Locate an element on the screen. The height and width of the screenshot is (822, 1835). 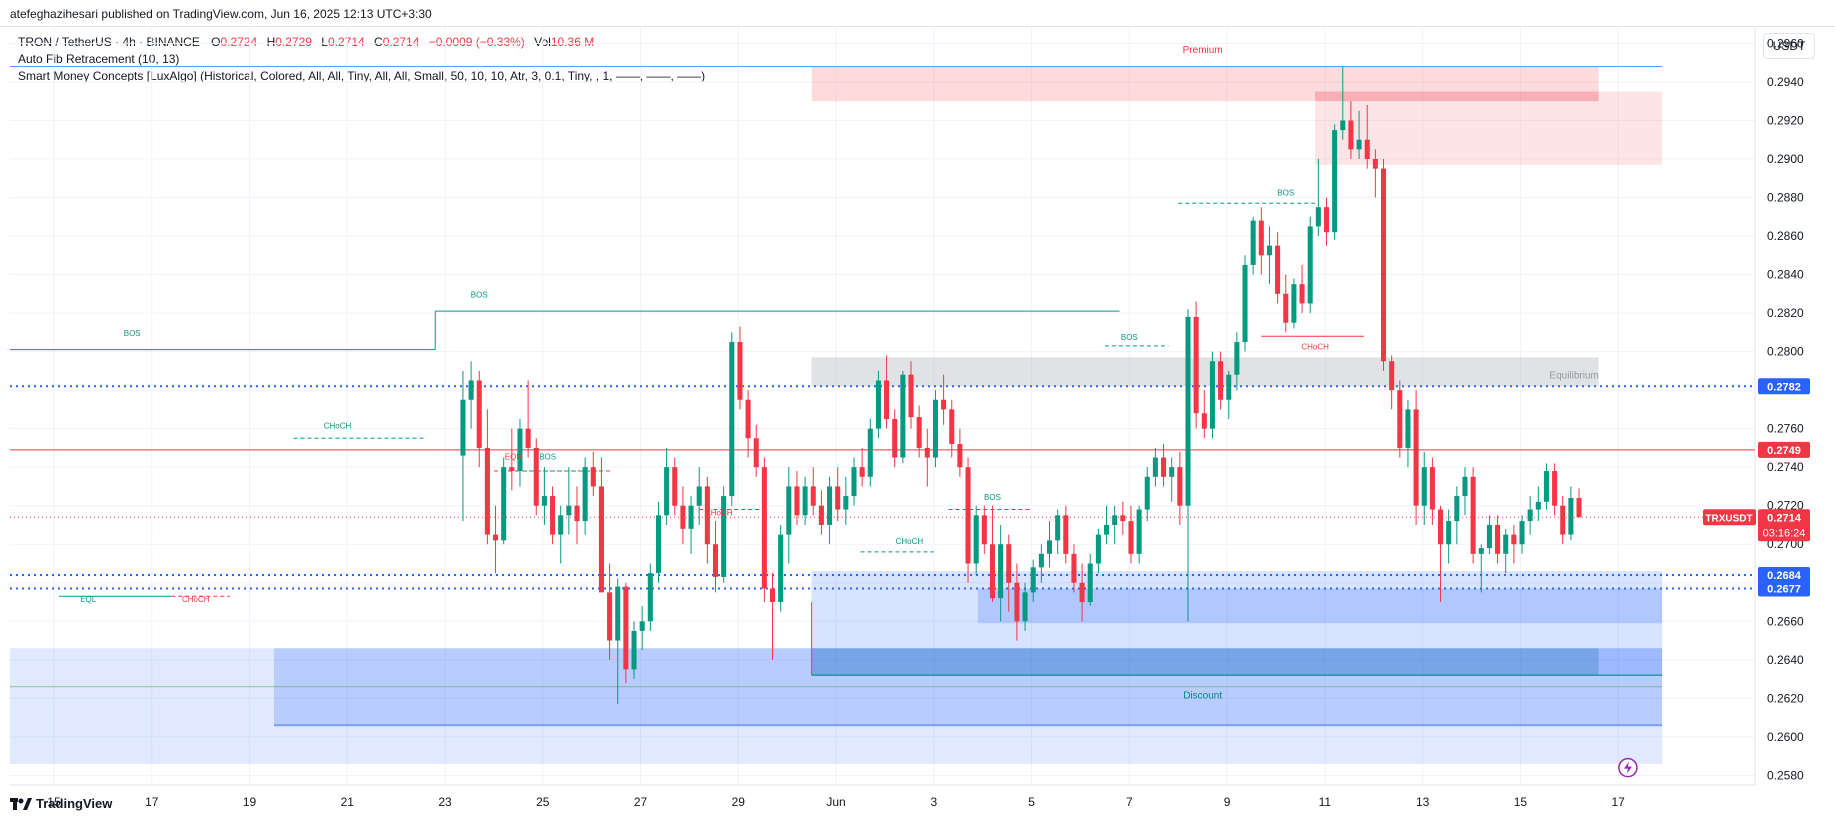
time-tick: 3 is located at coordinates (933, 802).